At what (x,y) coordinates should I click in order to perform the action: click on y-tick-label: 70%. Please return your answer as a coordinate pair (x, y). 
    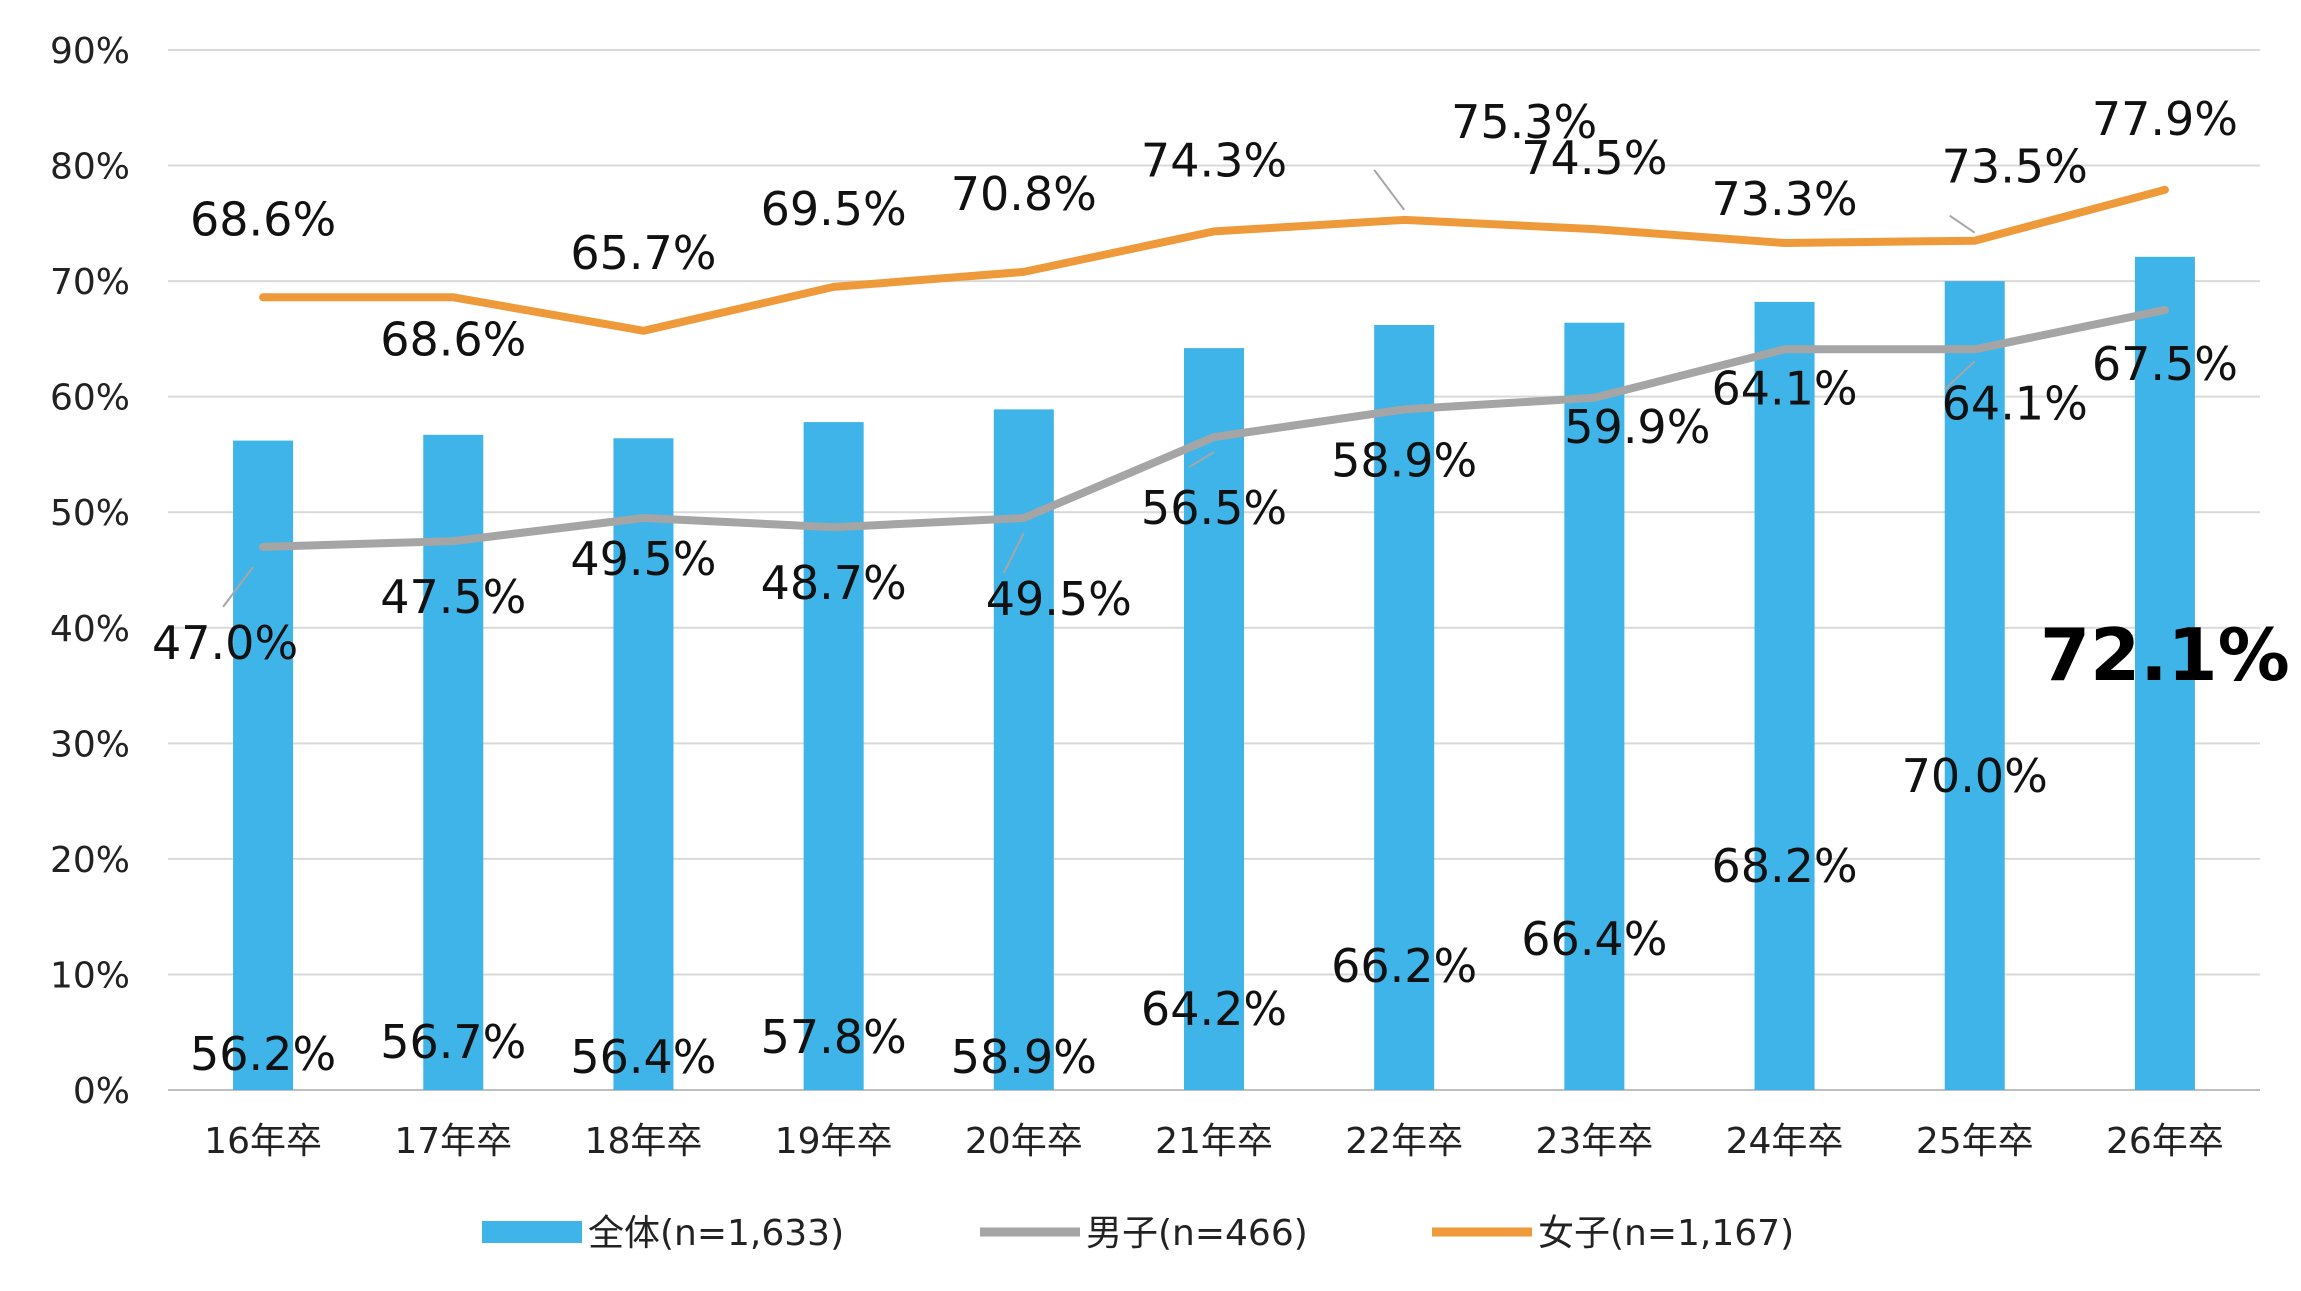
    Looking at the image, I should click on (90, 282).